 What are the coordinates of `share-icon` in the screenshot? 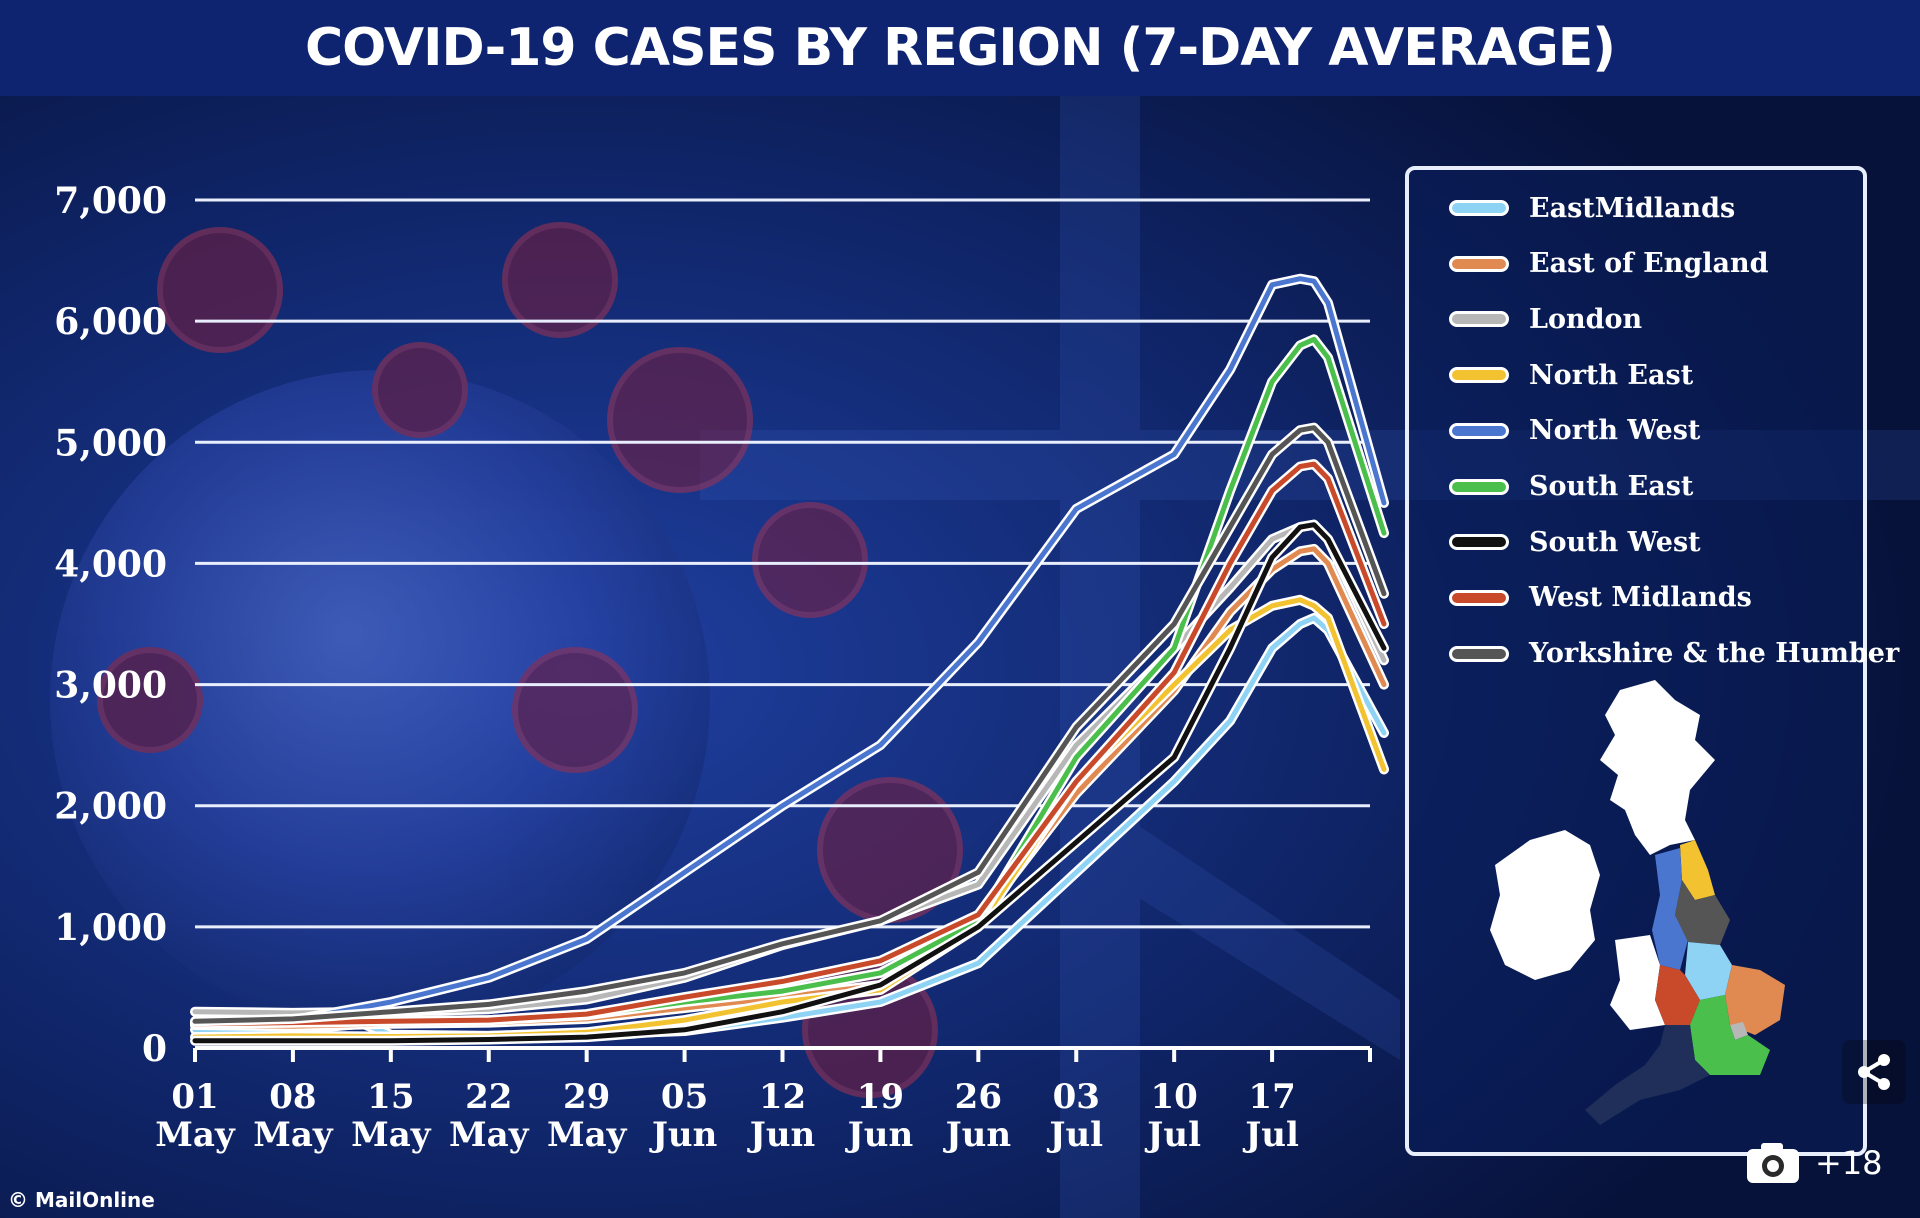 It's located at (1874, 1072).